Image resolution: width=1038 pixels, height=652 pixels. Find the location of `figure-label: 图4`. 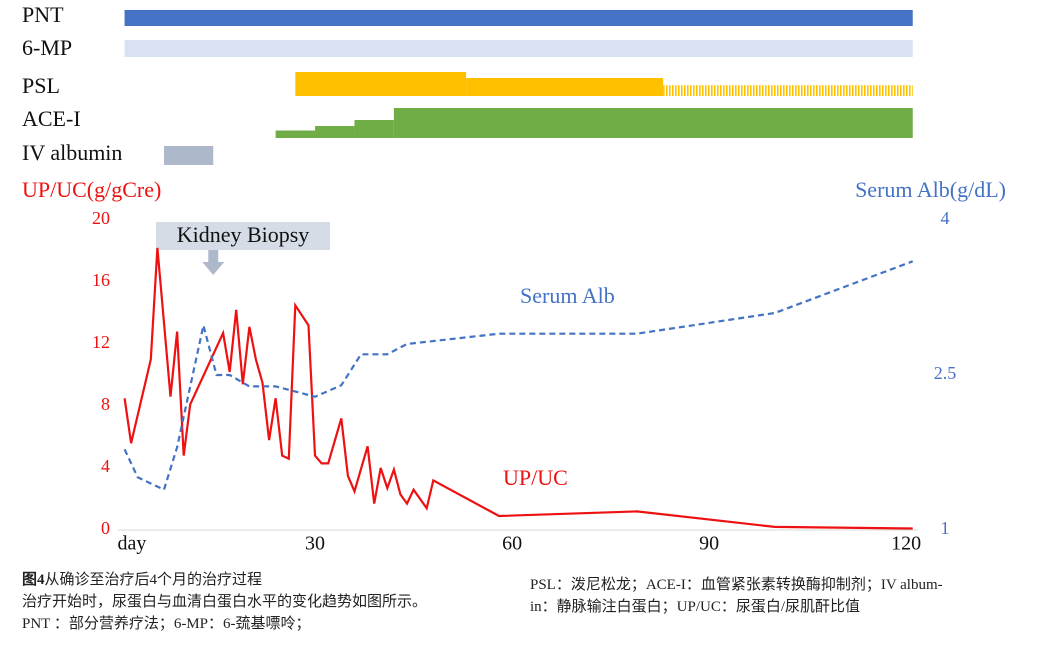

figure-label: 图4 is located at coordinates (33, 580).